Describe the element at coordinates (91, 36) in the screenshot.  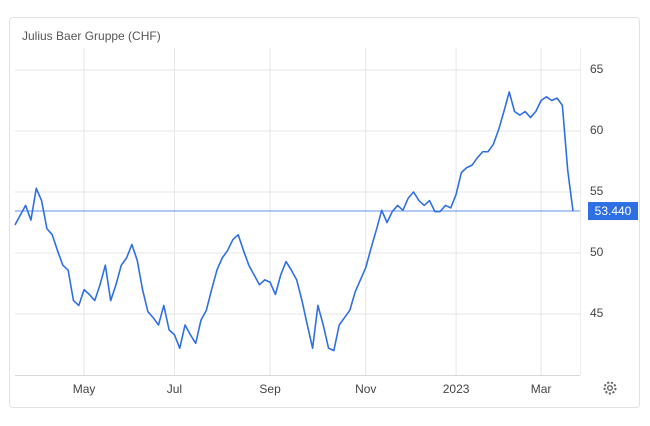
I see `chart-title: Julius Baer Gruppe (CHF)` at that location.